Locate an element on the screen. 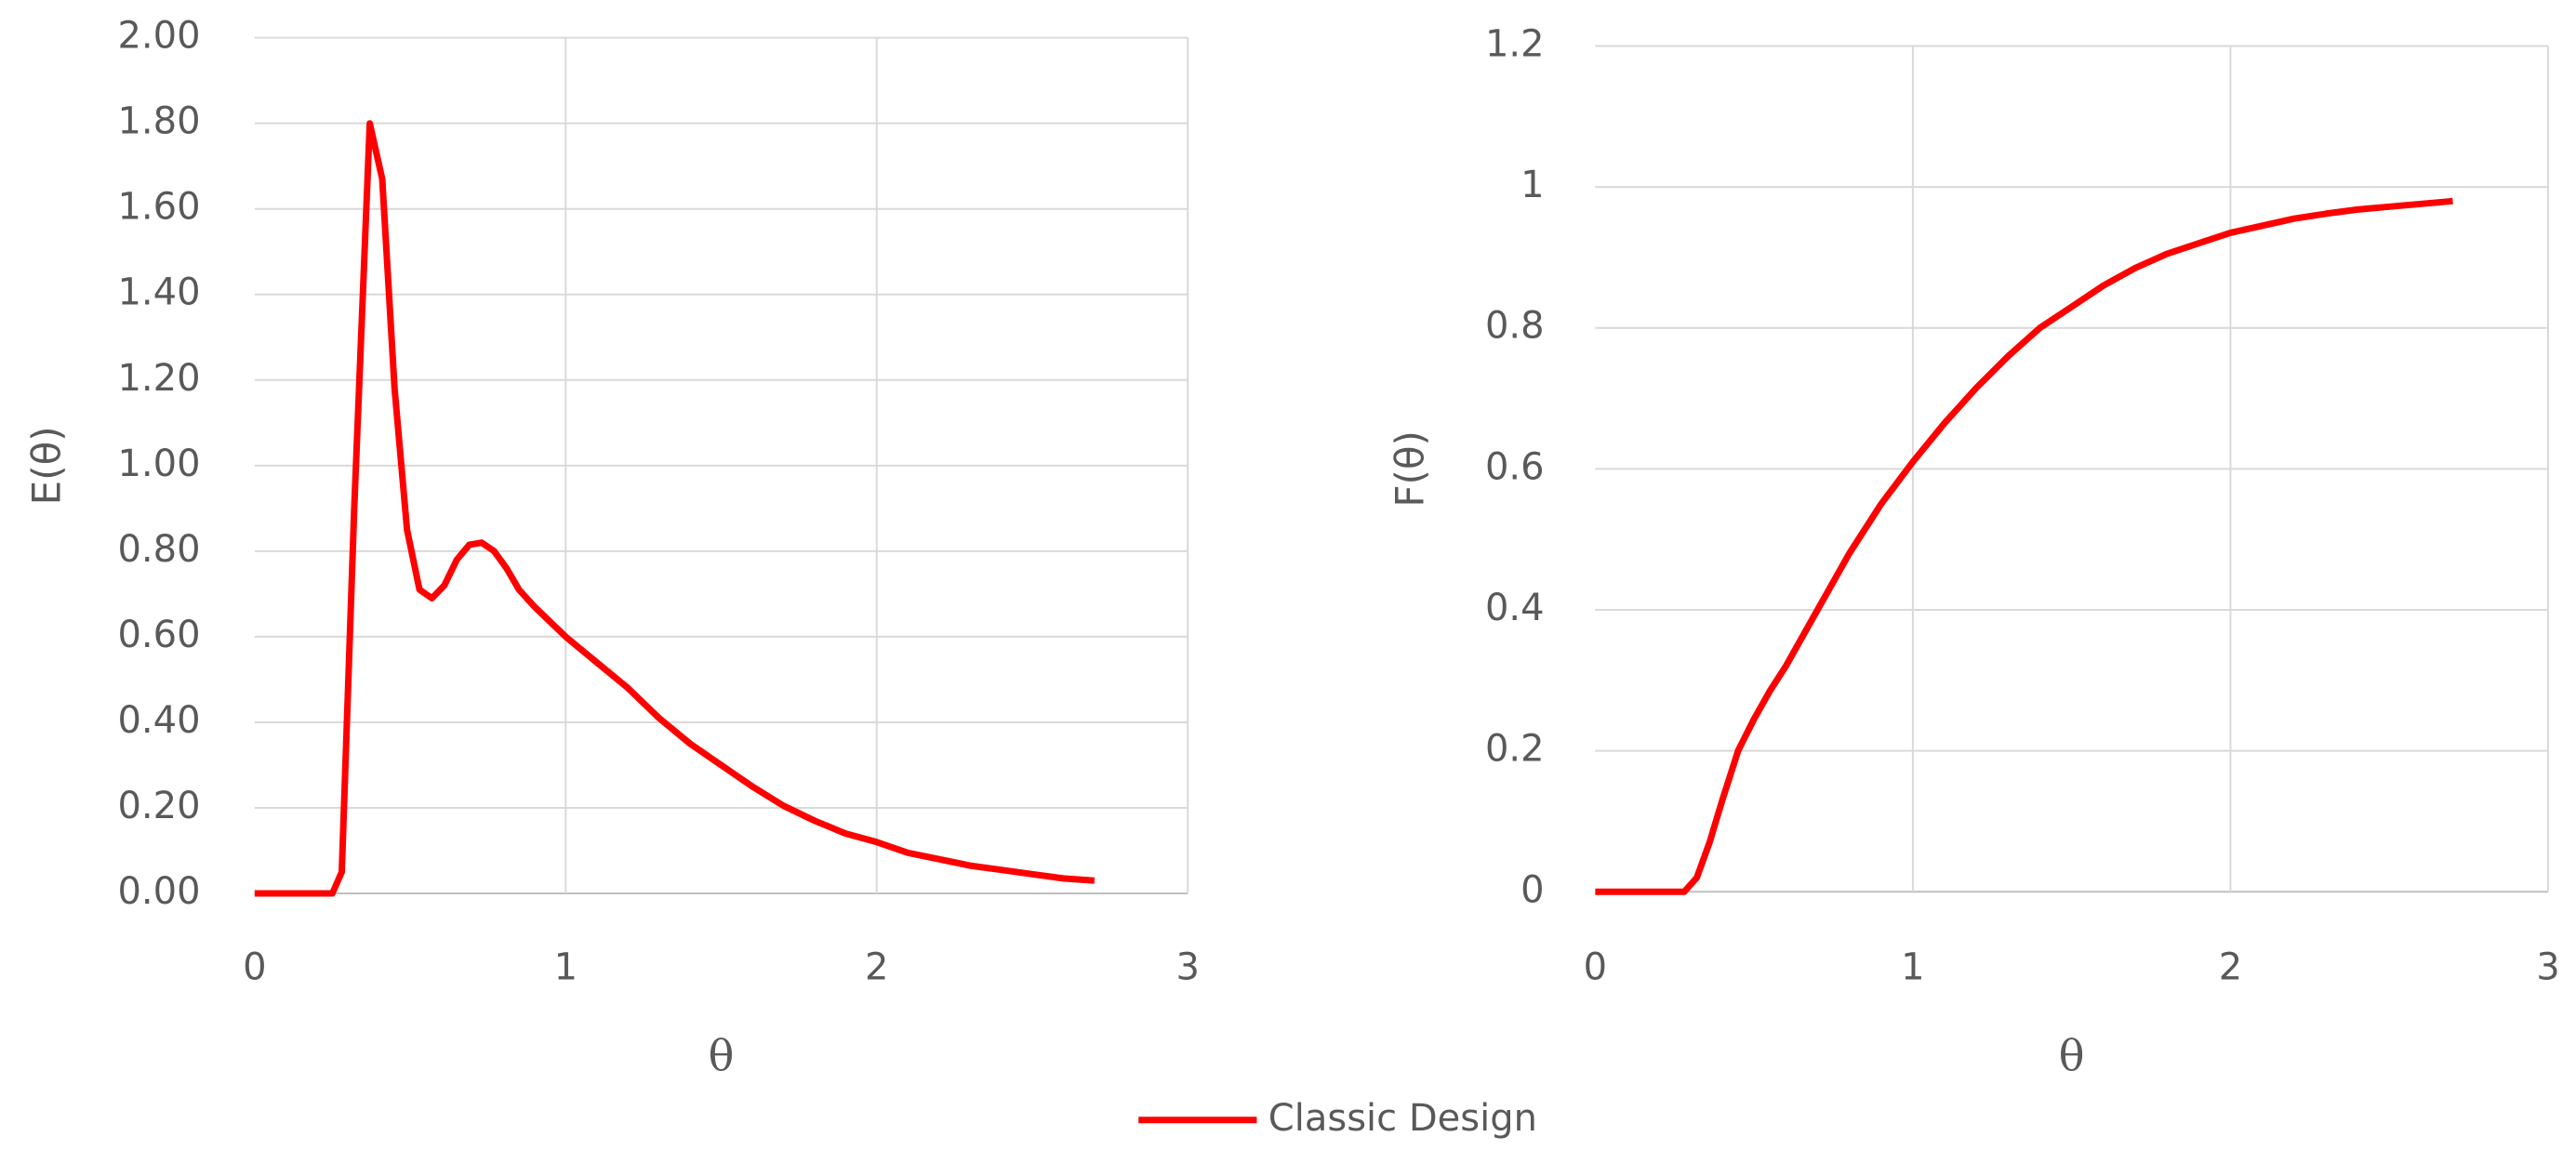  y-tick-label: 1.40 is located at coordinates (158, 292).